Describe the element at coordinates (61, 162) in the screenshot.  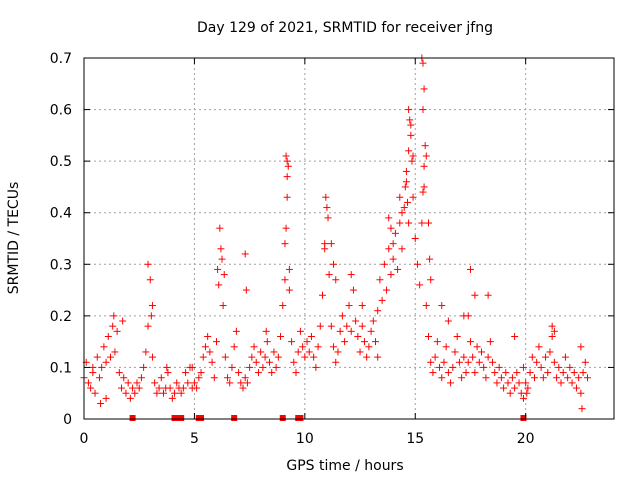
I see `y-tick-label: 0.5` at that location.